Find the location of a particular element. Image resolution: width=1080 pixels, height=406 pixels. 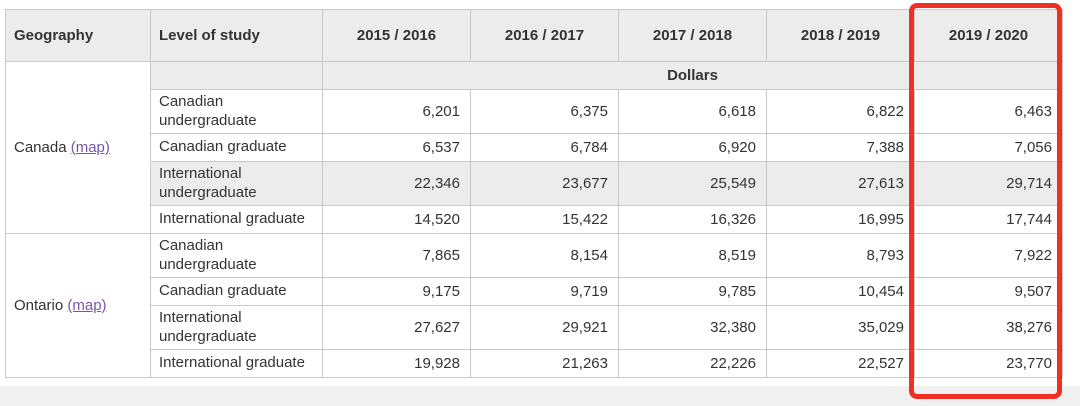

value-cell: 19,928 is located at coordinates (396, 363).